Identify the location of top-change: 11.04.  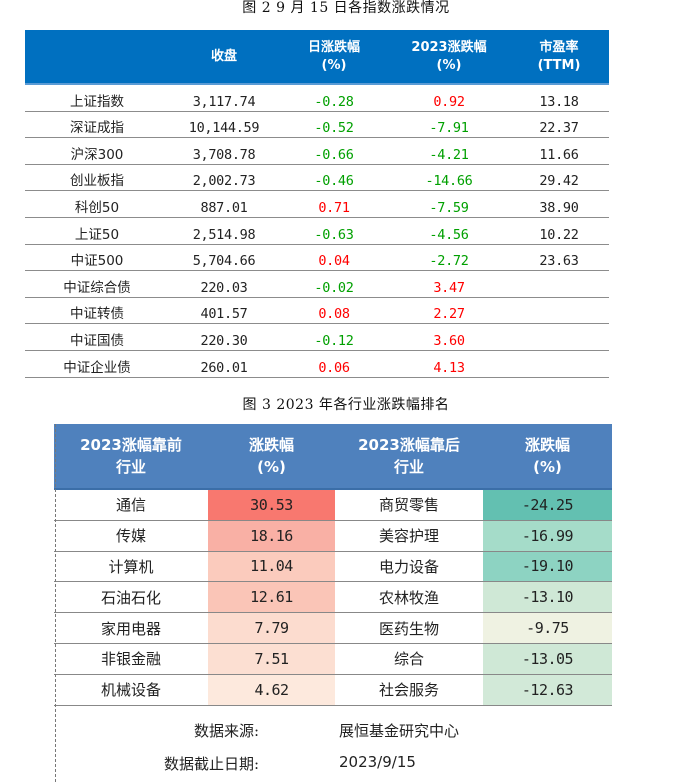
(271, 567).